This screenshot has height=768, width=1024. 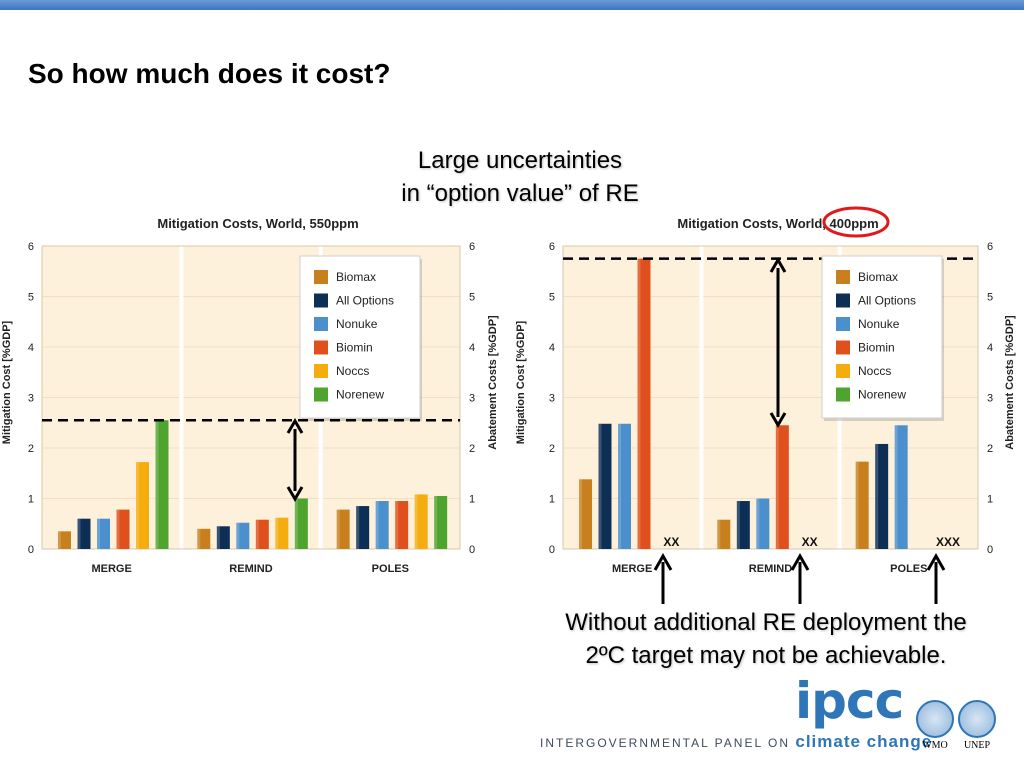 I want to click on wmo-label: WMO, so click(x=935, y=745).